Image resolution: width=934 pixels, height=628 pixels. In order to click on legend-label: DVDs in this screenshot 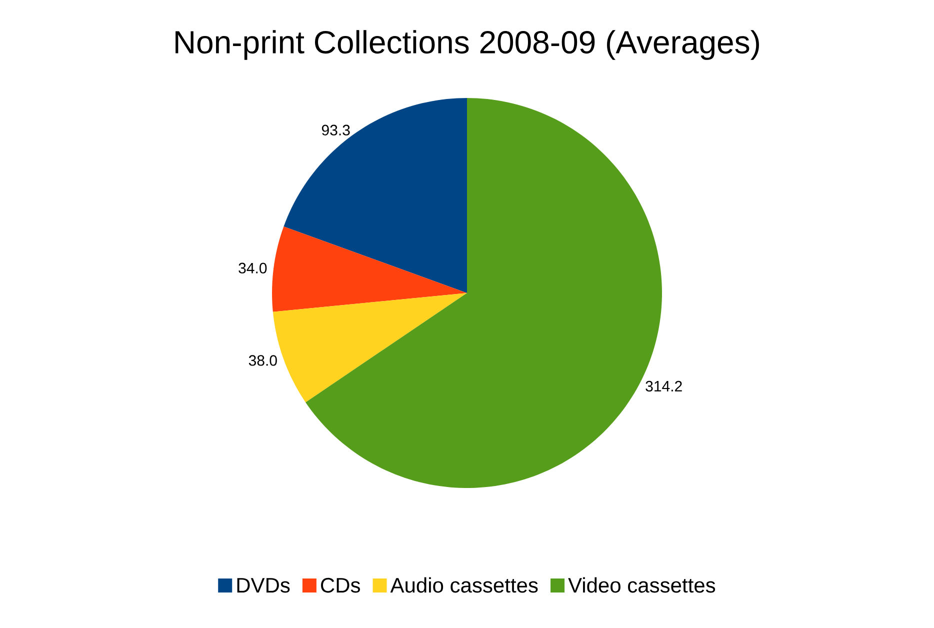, I will do `click(263, 585)`.